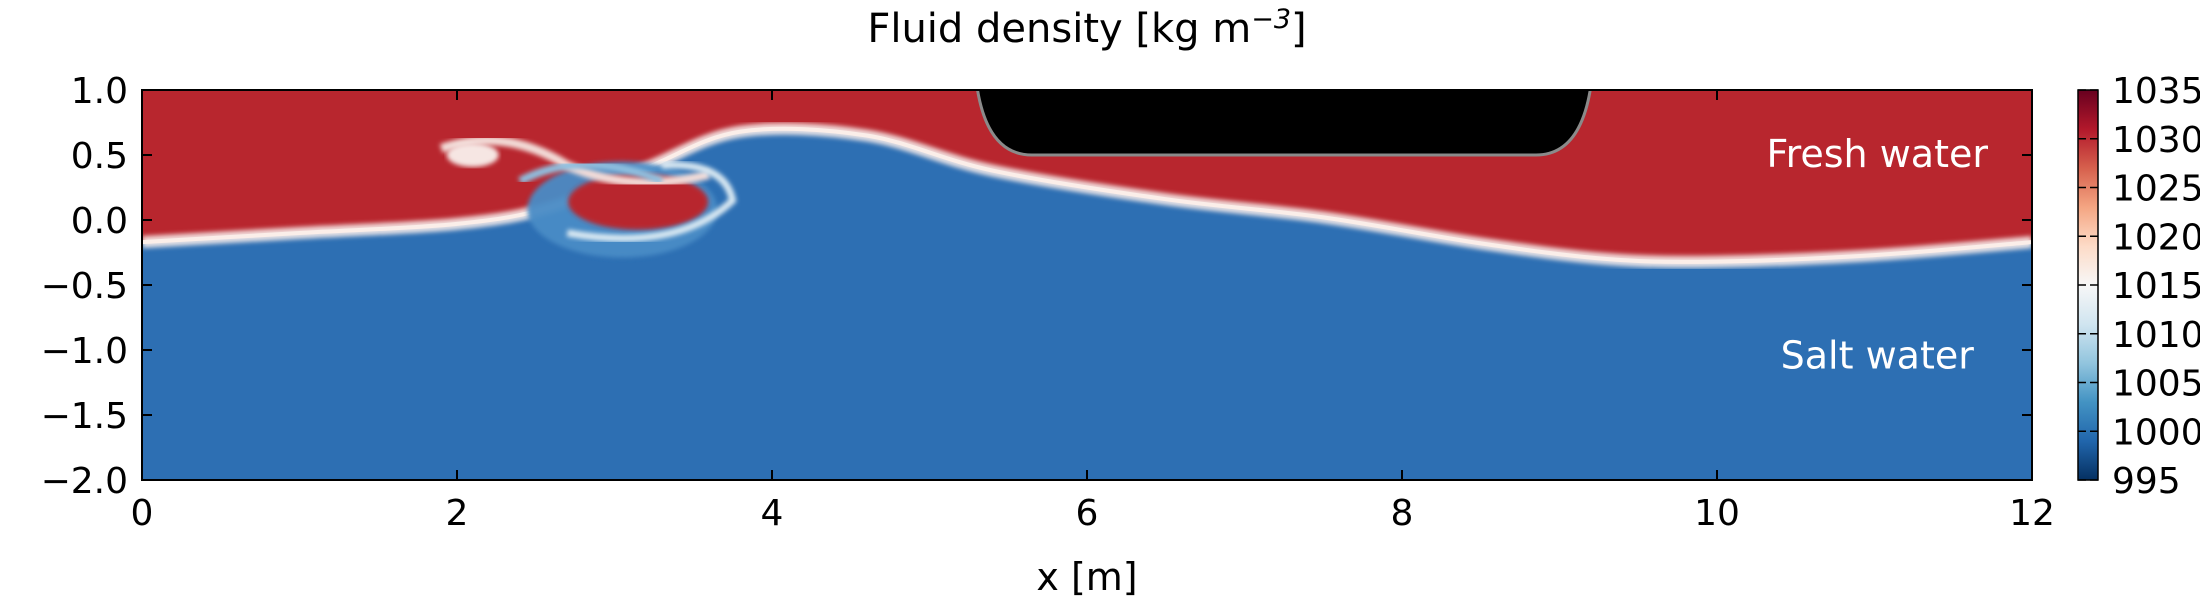 The height and width of the screenshot is (600, 2200). I want to click on colorbar-tick-label: 1015, so click(2156, 286).